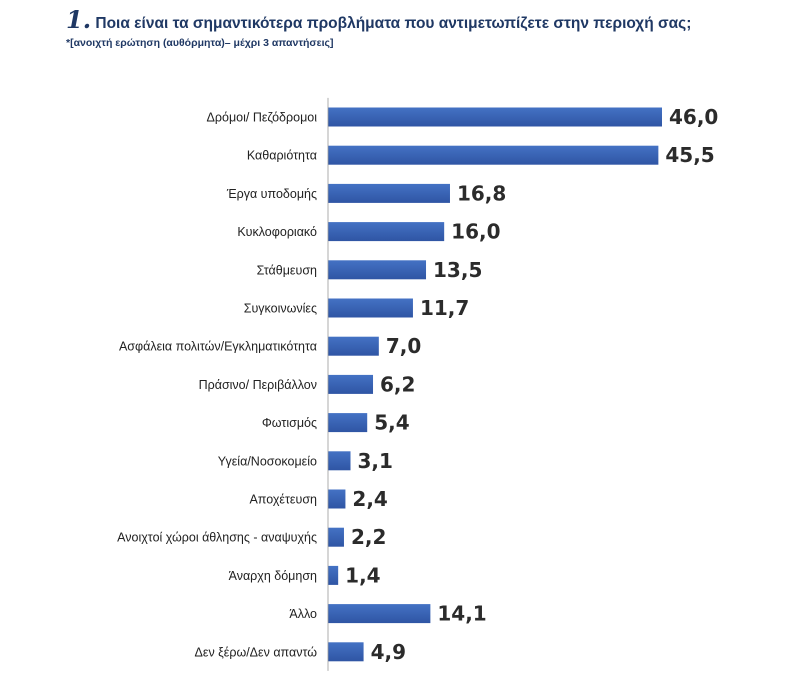  Describe the element at coordinates (444, 308) in the screenshot. I see `value-label: 11,7` at that location.